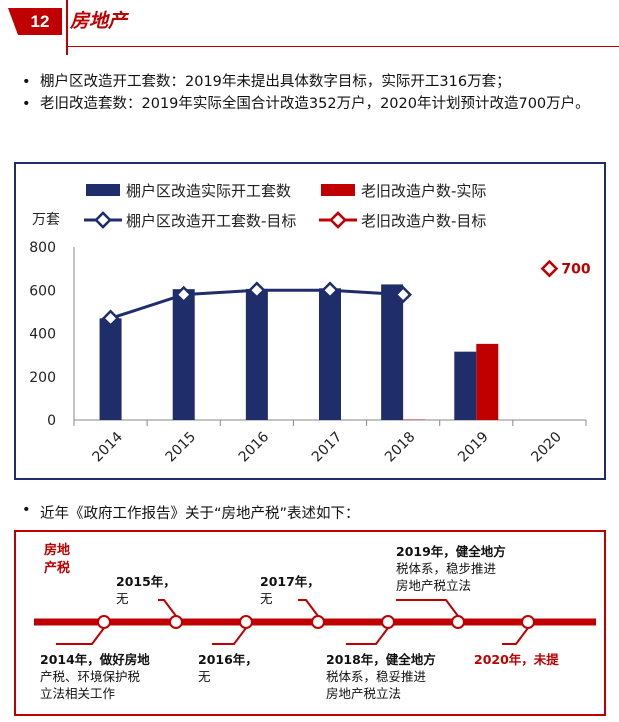 The height and width of the screenshot is (722, 619). I want to click on bullet-item: 棚户区改造开工套数：2019年未提出具体数字目标，实际开工316万套；, so click(315, 82).